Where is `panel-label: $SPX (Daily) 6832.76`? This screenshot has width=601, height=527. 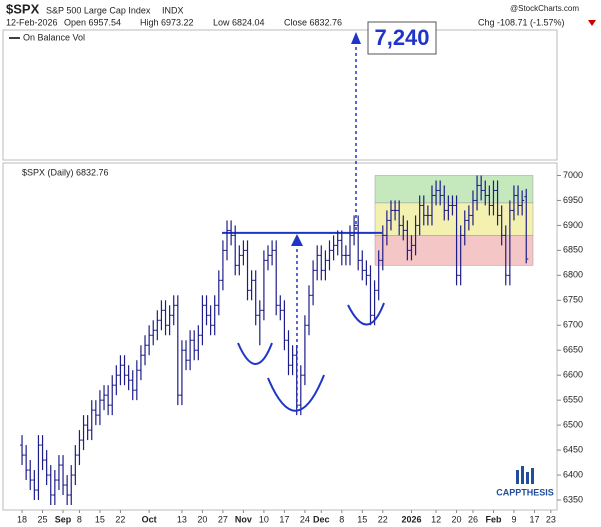 panel-label: $SPX (Daily) 6832.76 is located at coordinates (65, 172).